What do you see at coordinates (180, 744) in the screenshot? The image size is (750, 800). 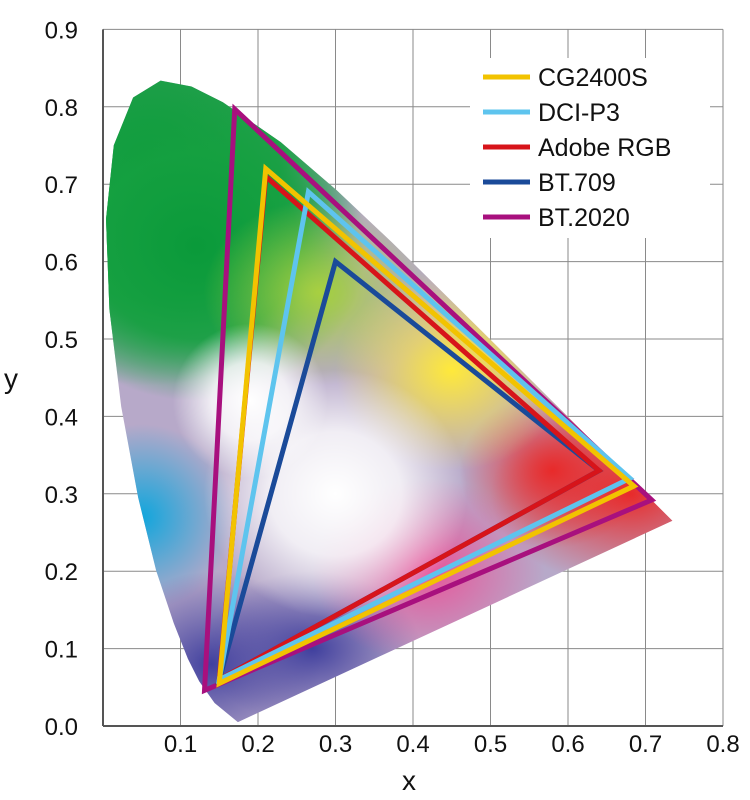 I see `x-tick-label: 0.1` at bounding box center [180, 744].